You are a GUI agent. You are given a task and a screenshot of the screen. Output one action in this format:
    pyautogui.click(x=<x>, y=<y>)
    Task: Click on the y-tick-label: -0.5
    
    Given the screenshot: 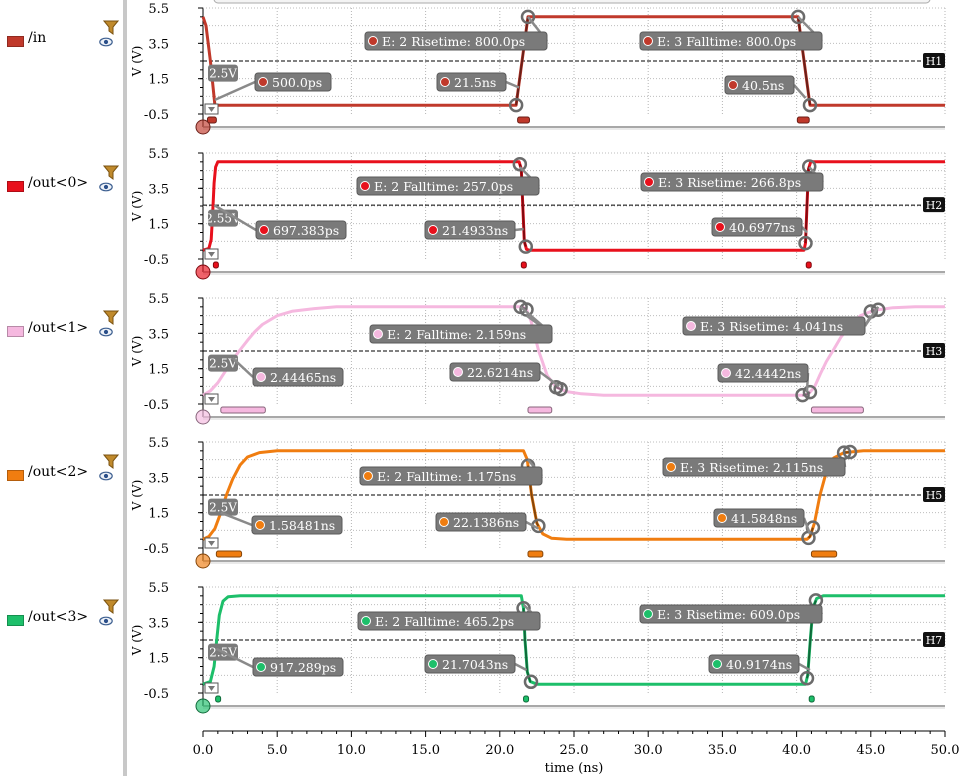 What is the action you would take?
    pyautogui.click(x=156, y=405)
    